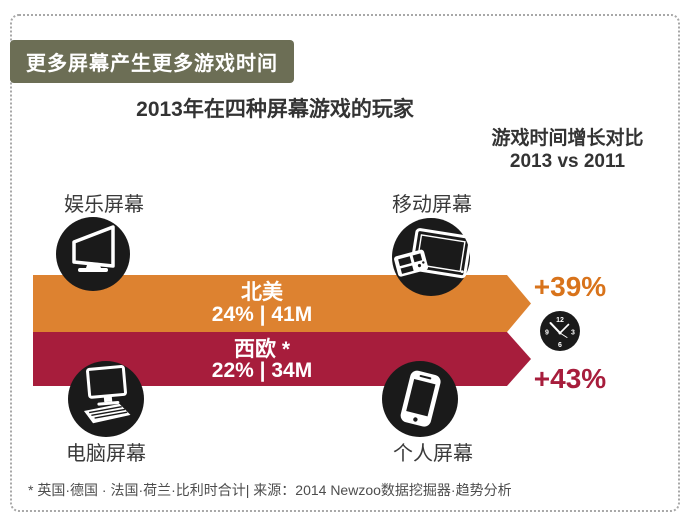 Image resolution: width=690 pixels, height=520 pixels. What do you see at coordinates (560, 331) in the screenshot?
I see `clock-icon: 12 3 6 9` at bounding box center [560, 331].